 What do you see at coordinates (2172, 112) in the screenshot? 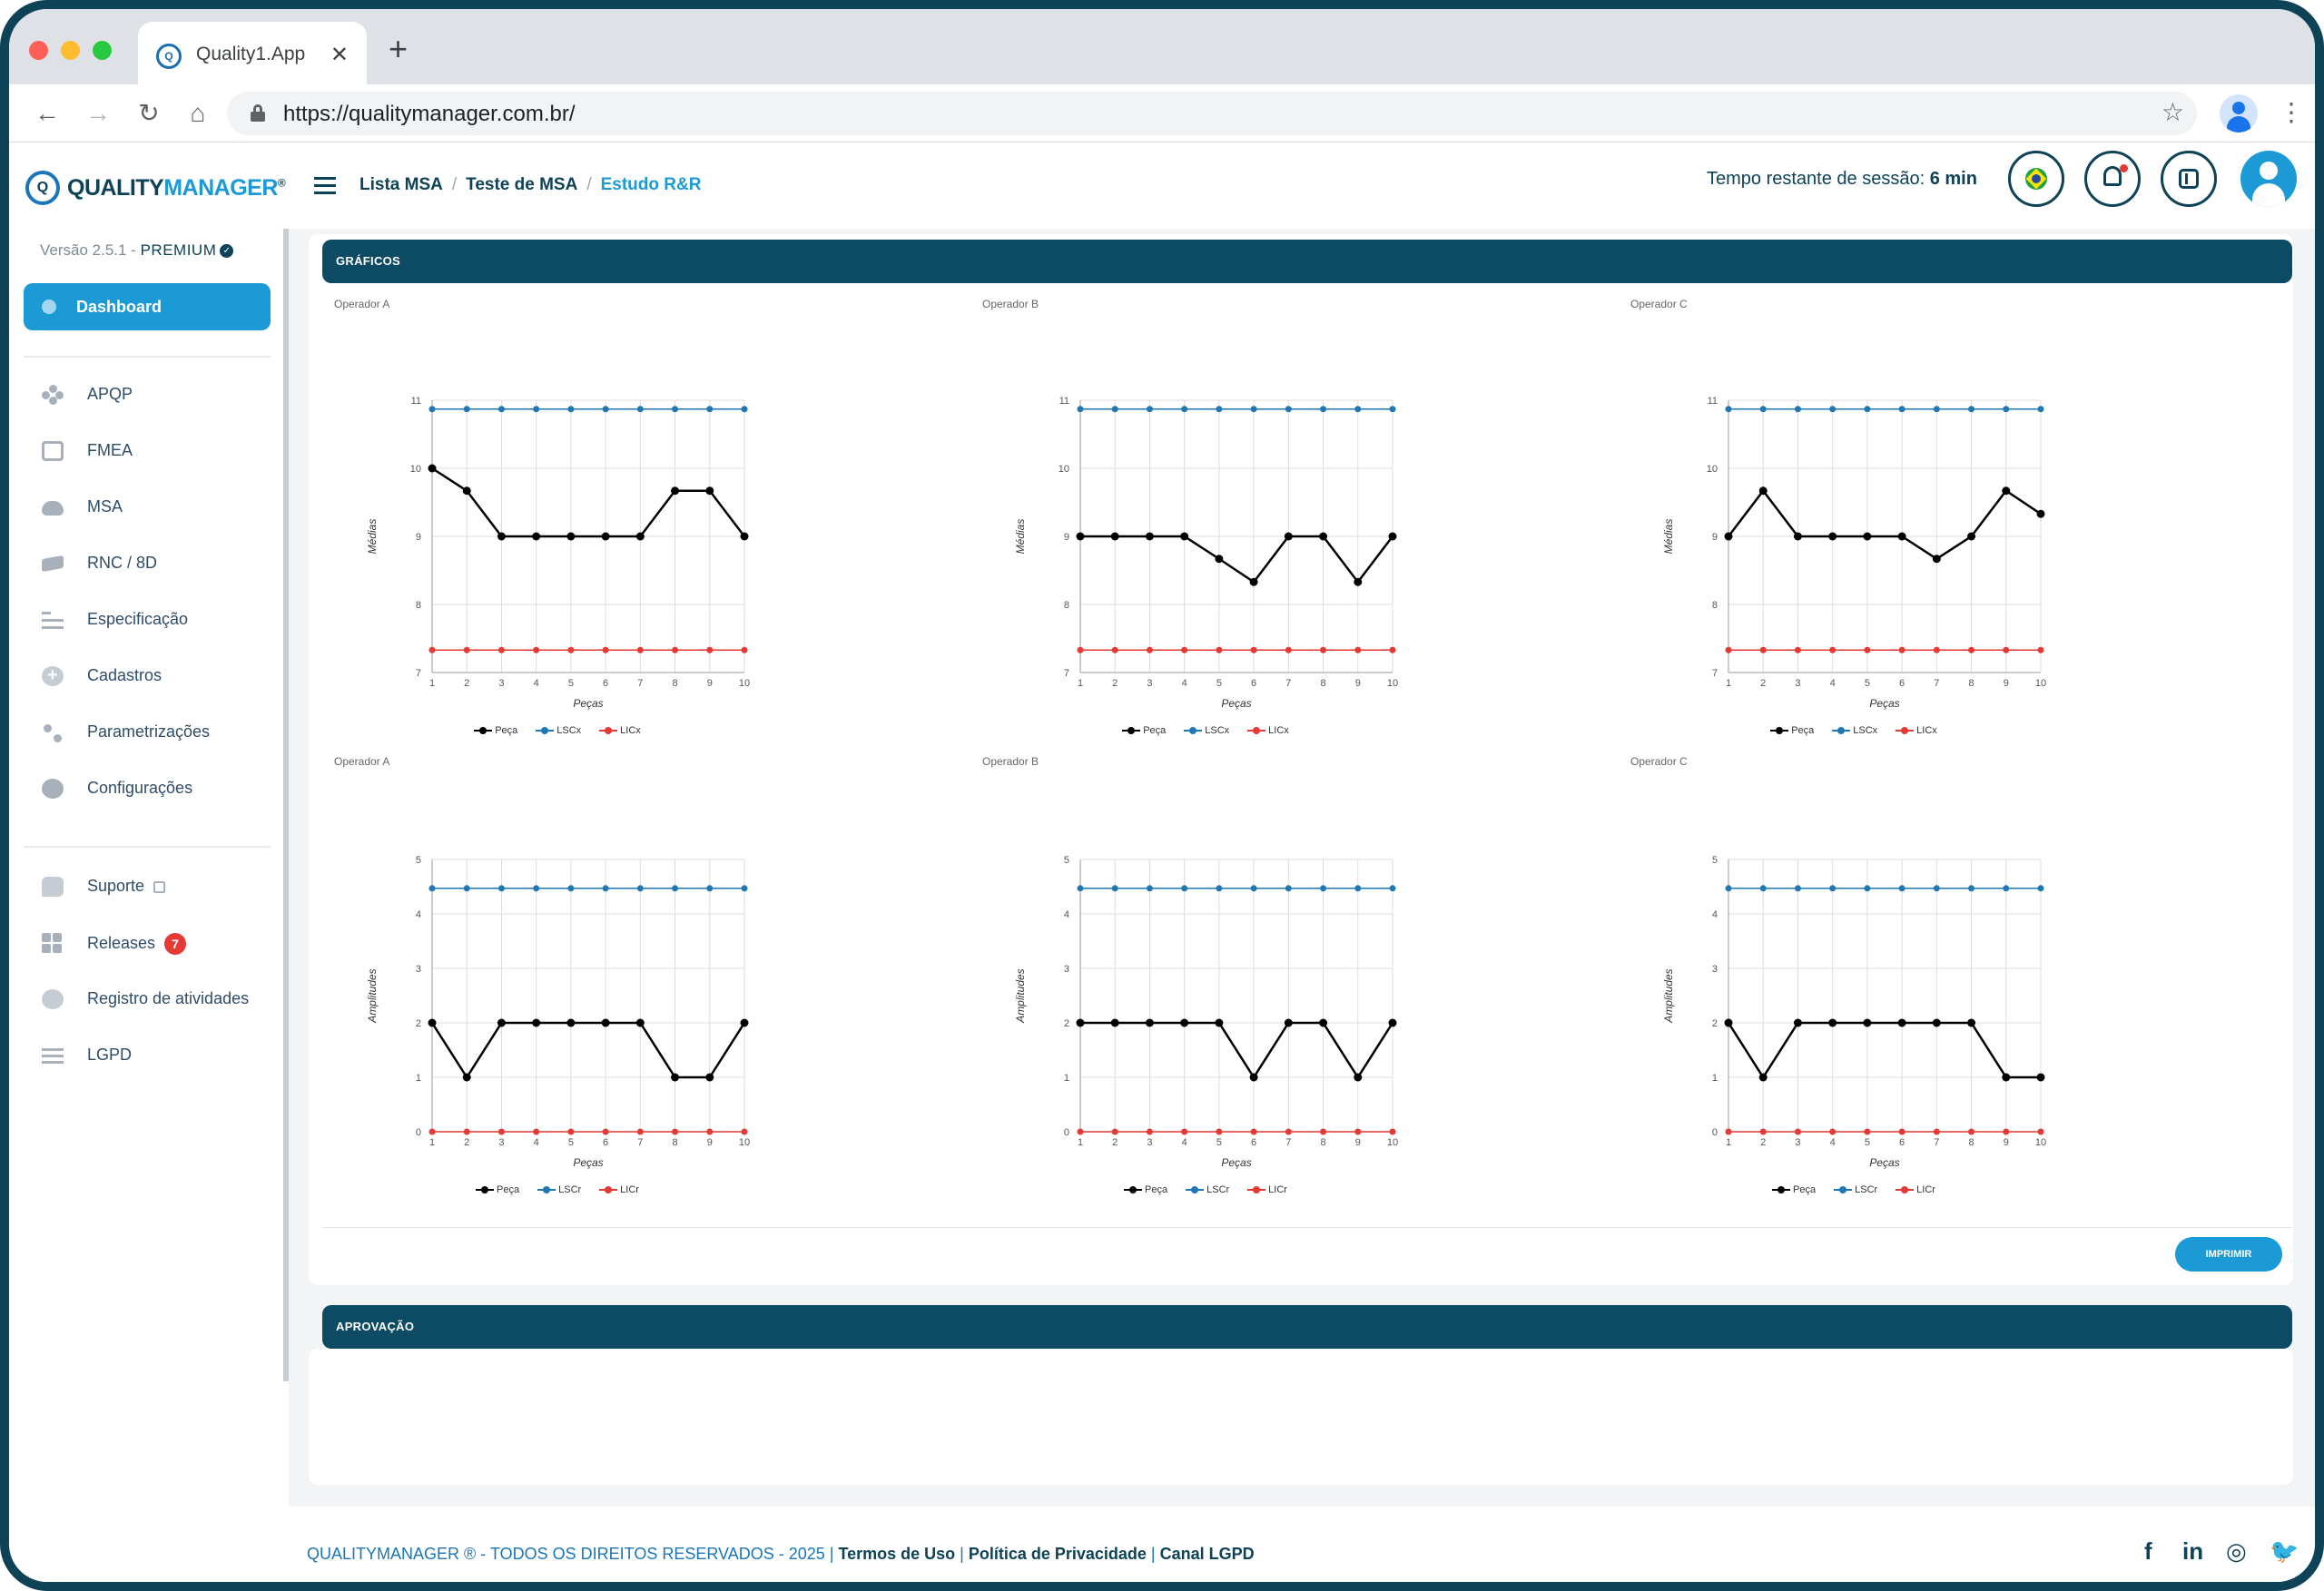
I see `bookmark-star-icon: ☆` at bounding box center [2172, 112].